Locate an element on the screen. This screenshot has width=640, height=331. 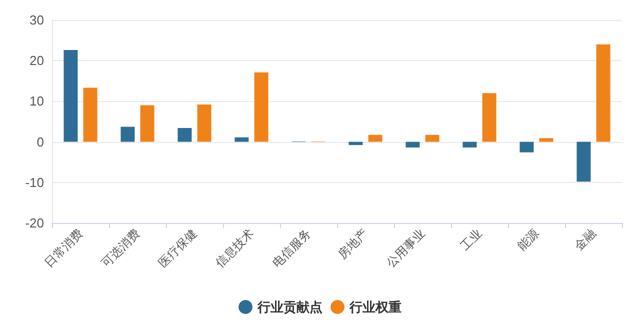
y-tick-label: -20 is located at coordinates (34, 223).